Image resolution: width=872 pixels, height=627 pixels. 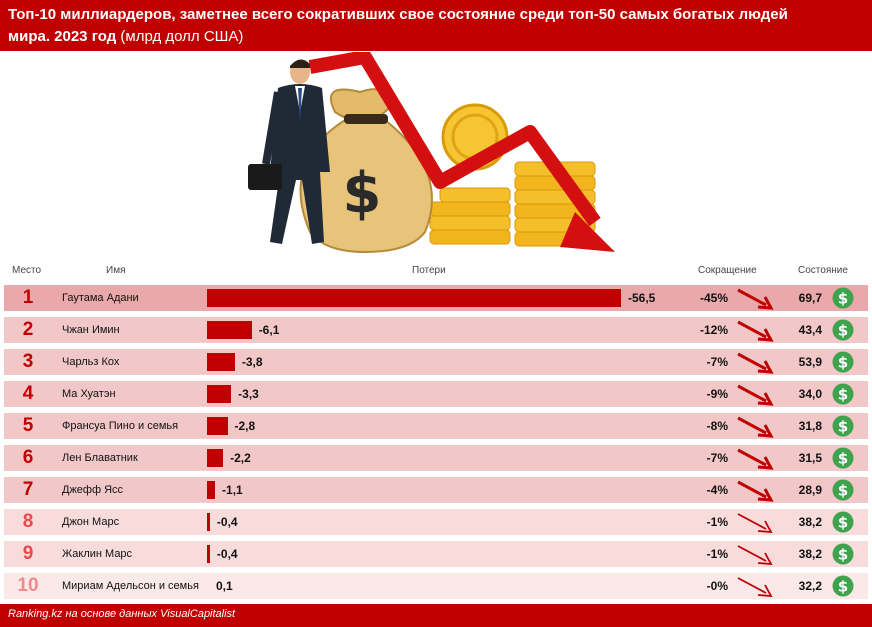 What do you see at coordinates (245, 426) in the screenshot?
I see `loss-value-label: -2,8` at bounding box center [245, 426].